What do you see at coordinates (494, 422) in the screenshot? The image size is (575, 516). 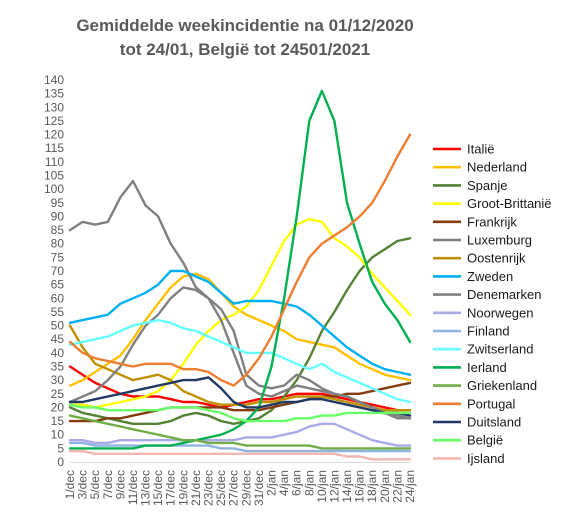 I see `legend-label: Duitsland` at bounding box center [494, 422].